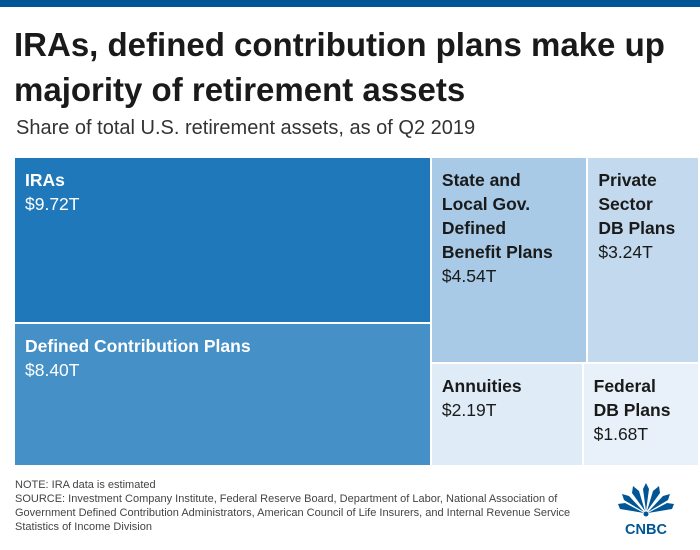 This screenshot has width=700, height=550. Describe the element at coordinates (52, 369) in the screenshot. I see `tile-value: $8.40T` at that location.